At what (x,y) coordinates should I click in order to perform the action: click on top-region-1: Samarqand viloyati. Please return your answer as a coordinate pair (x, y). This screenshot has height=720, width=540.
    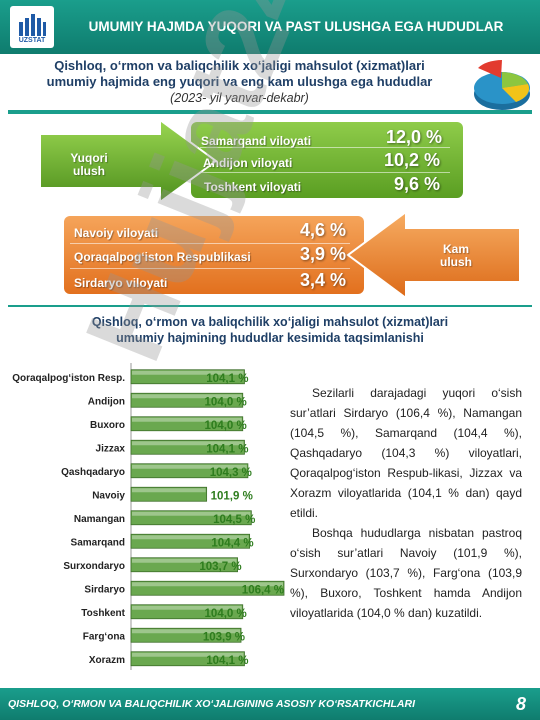
    Looking at the image, I should click on (256, 141).